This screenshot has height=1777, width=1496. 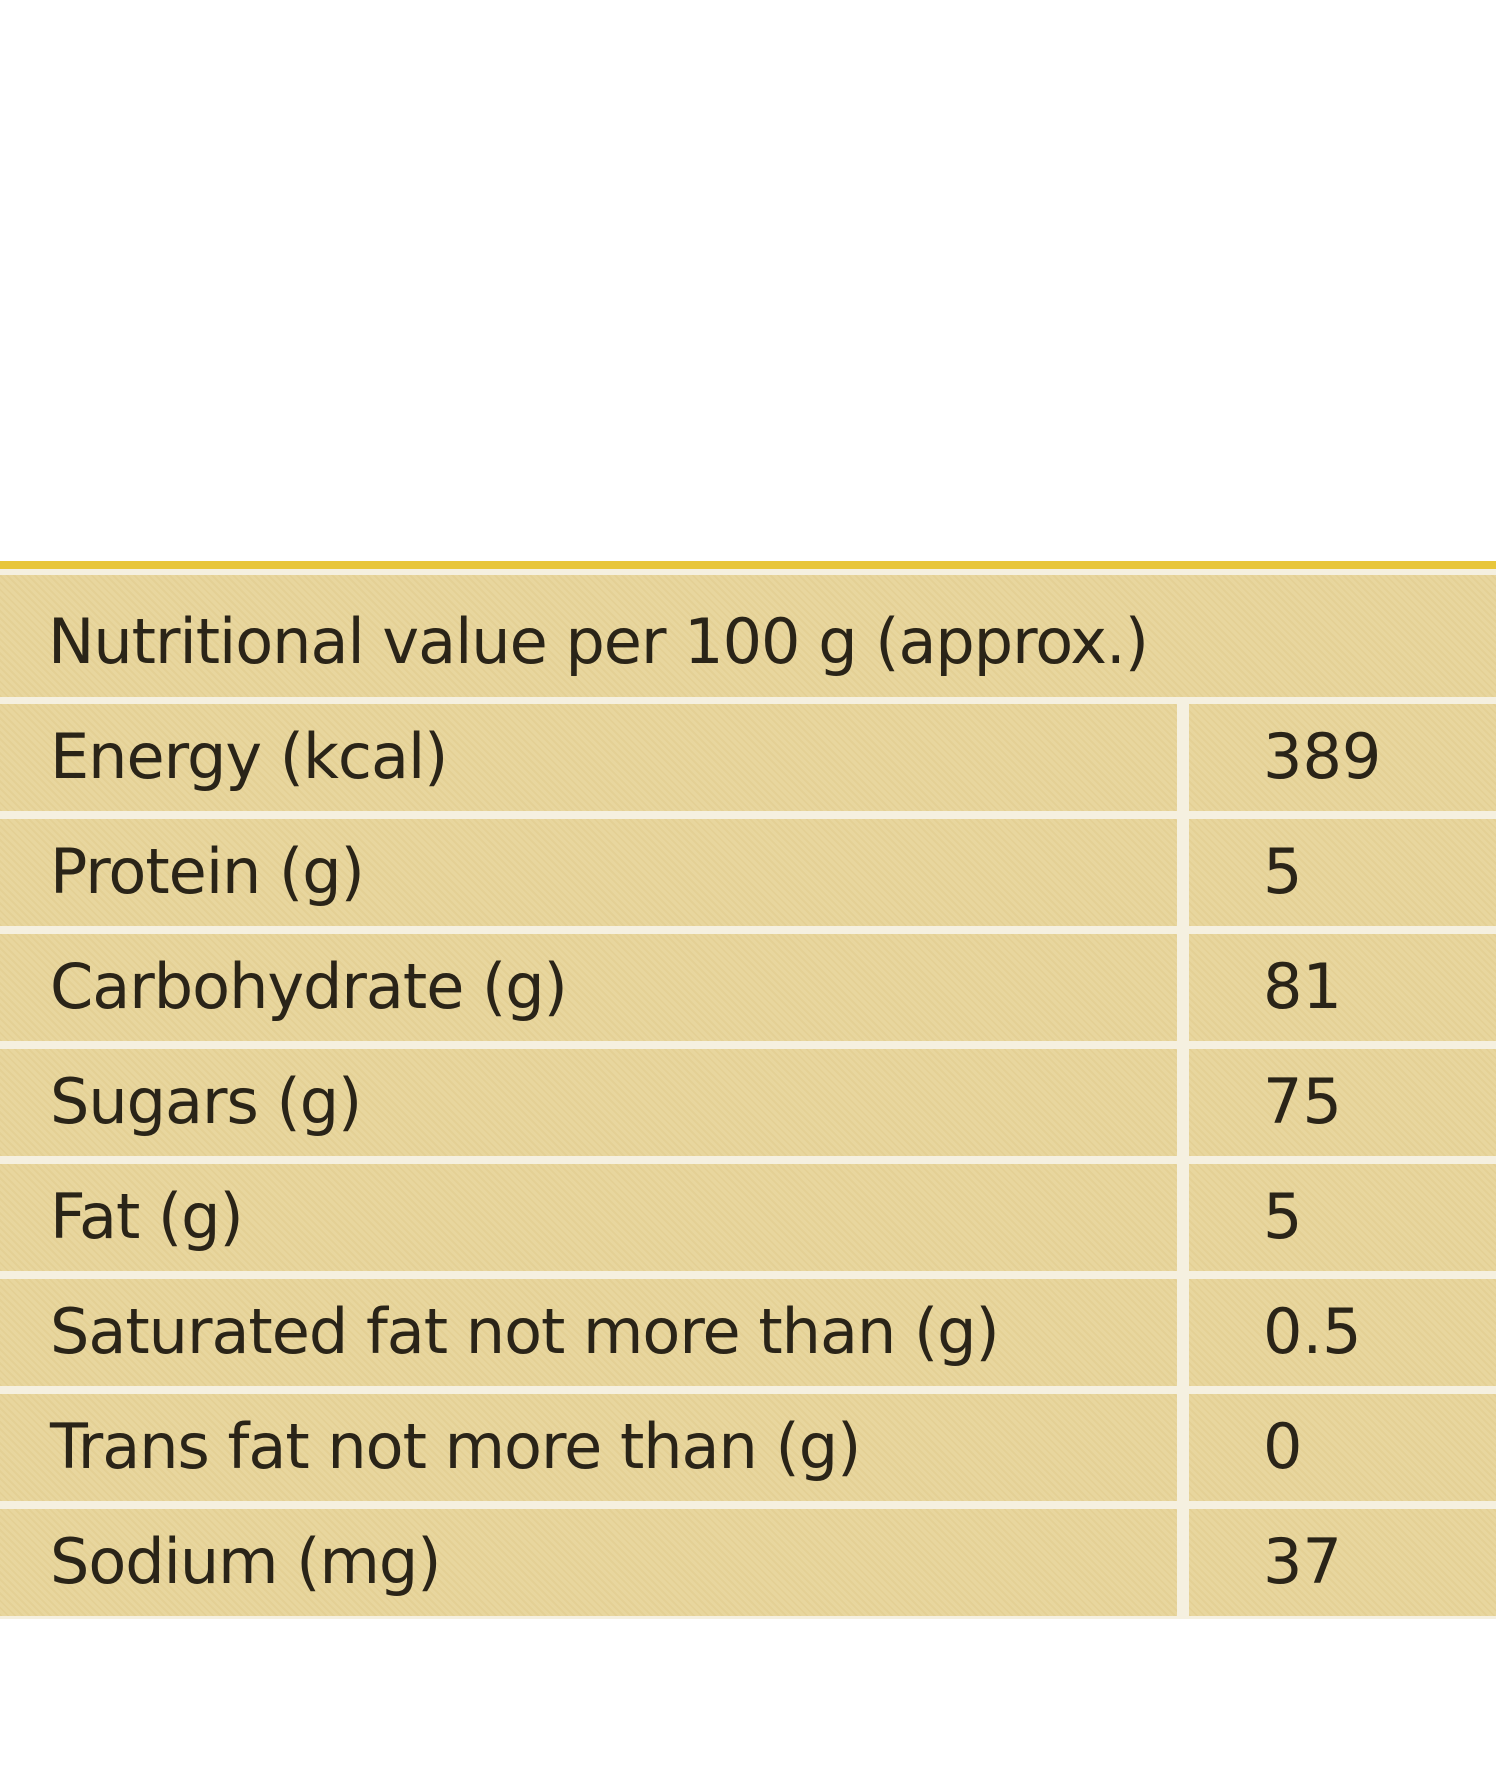 I want to click on nutrient-value: 0, so click(x=1283, y=1446).